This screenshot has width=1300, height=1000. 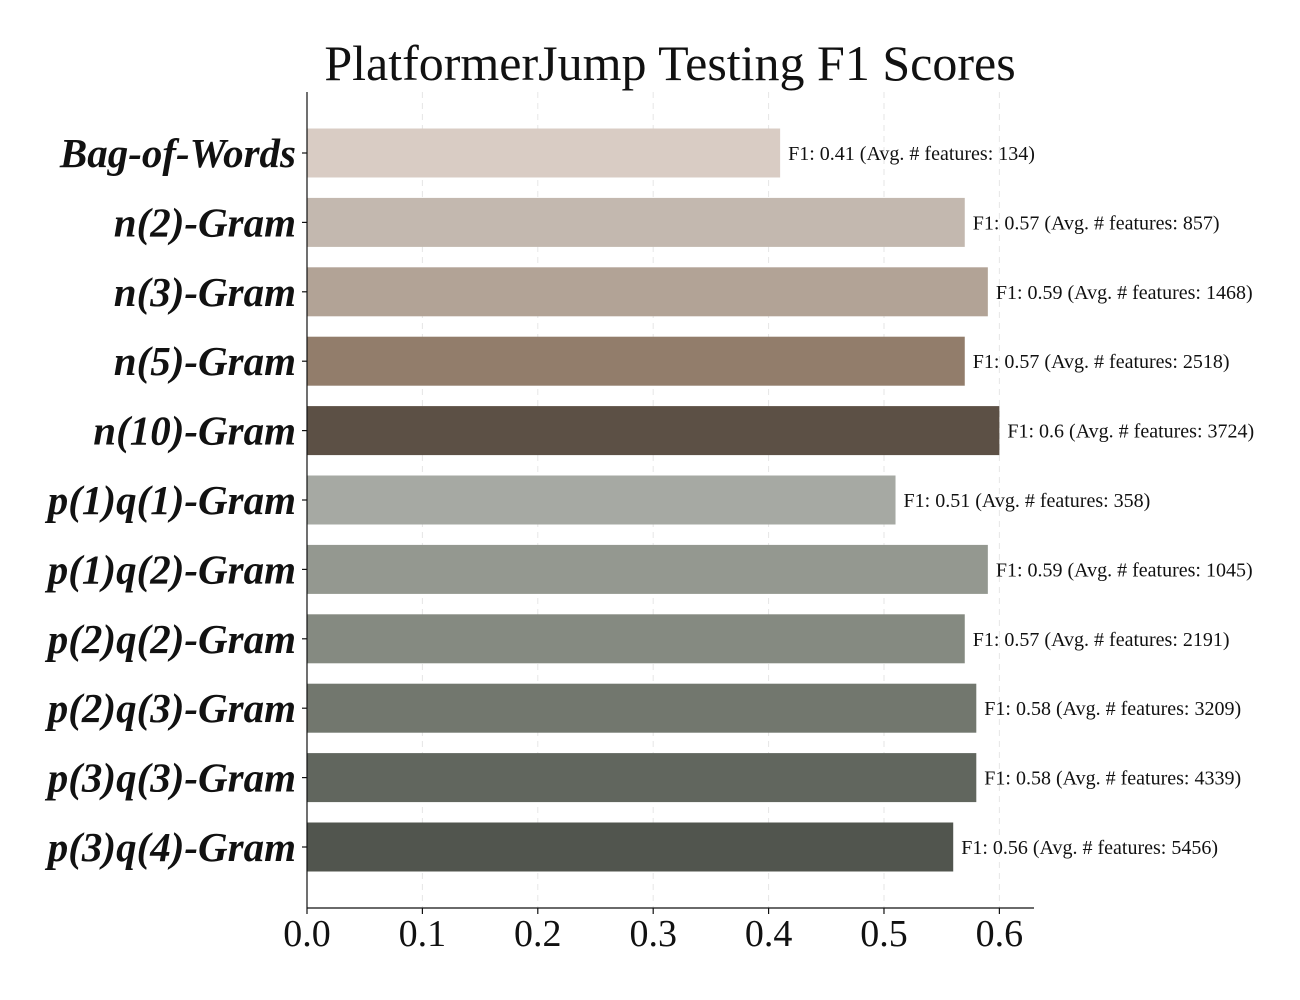 What do you see at coordinates (1112, 709) in the screenshot?
I see `data-label: F1: 0.58 (Avg. # features: 3209)` at bounding box center [1112, 709].